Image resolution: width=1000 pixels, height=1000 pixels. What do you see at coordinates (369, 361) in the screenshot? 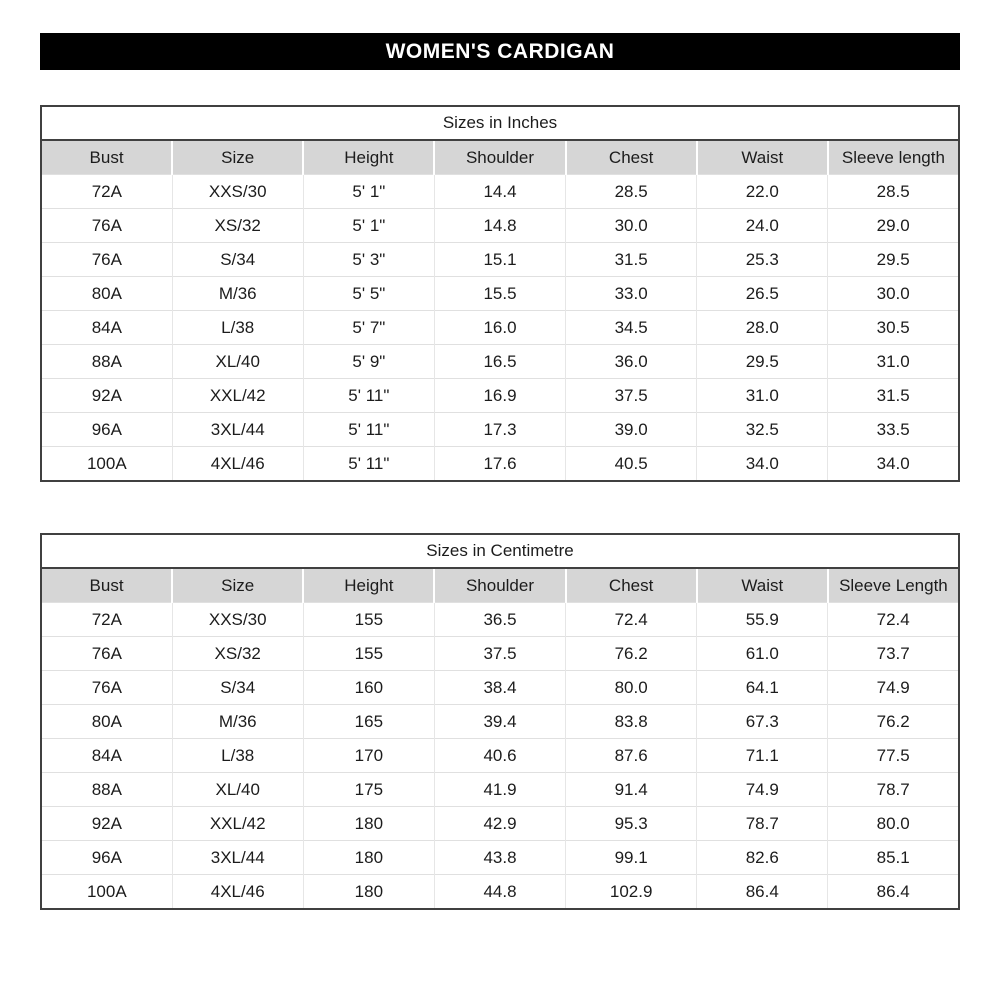
I see `cell: 5' 9"` at bounding box center [369, 361].